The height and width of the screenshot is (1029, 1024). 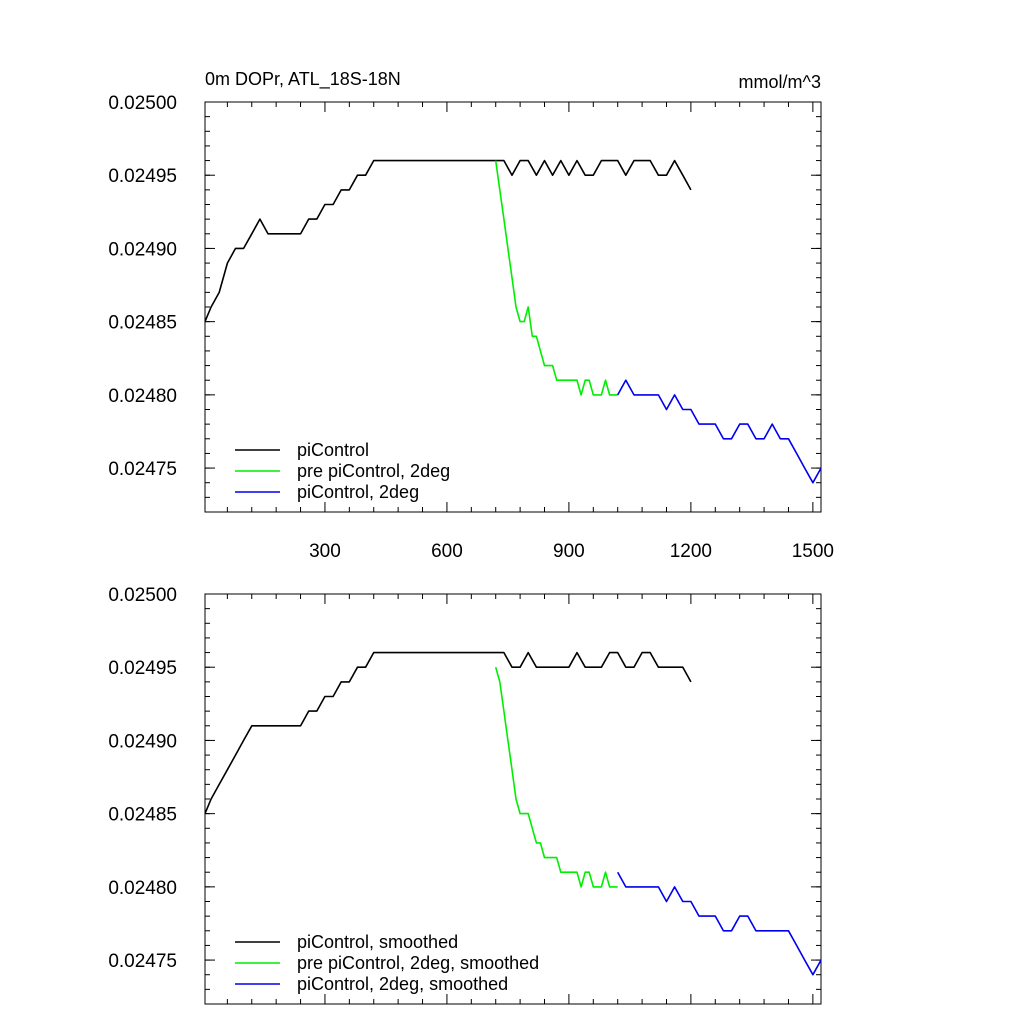 I want to click on x-tick-label: 1500, so click(x=813, y=551).